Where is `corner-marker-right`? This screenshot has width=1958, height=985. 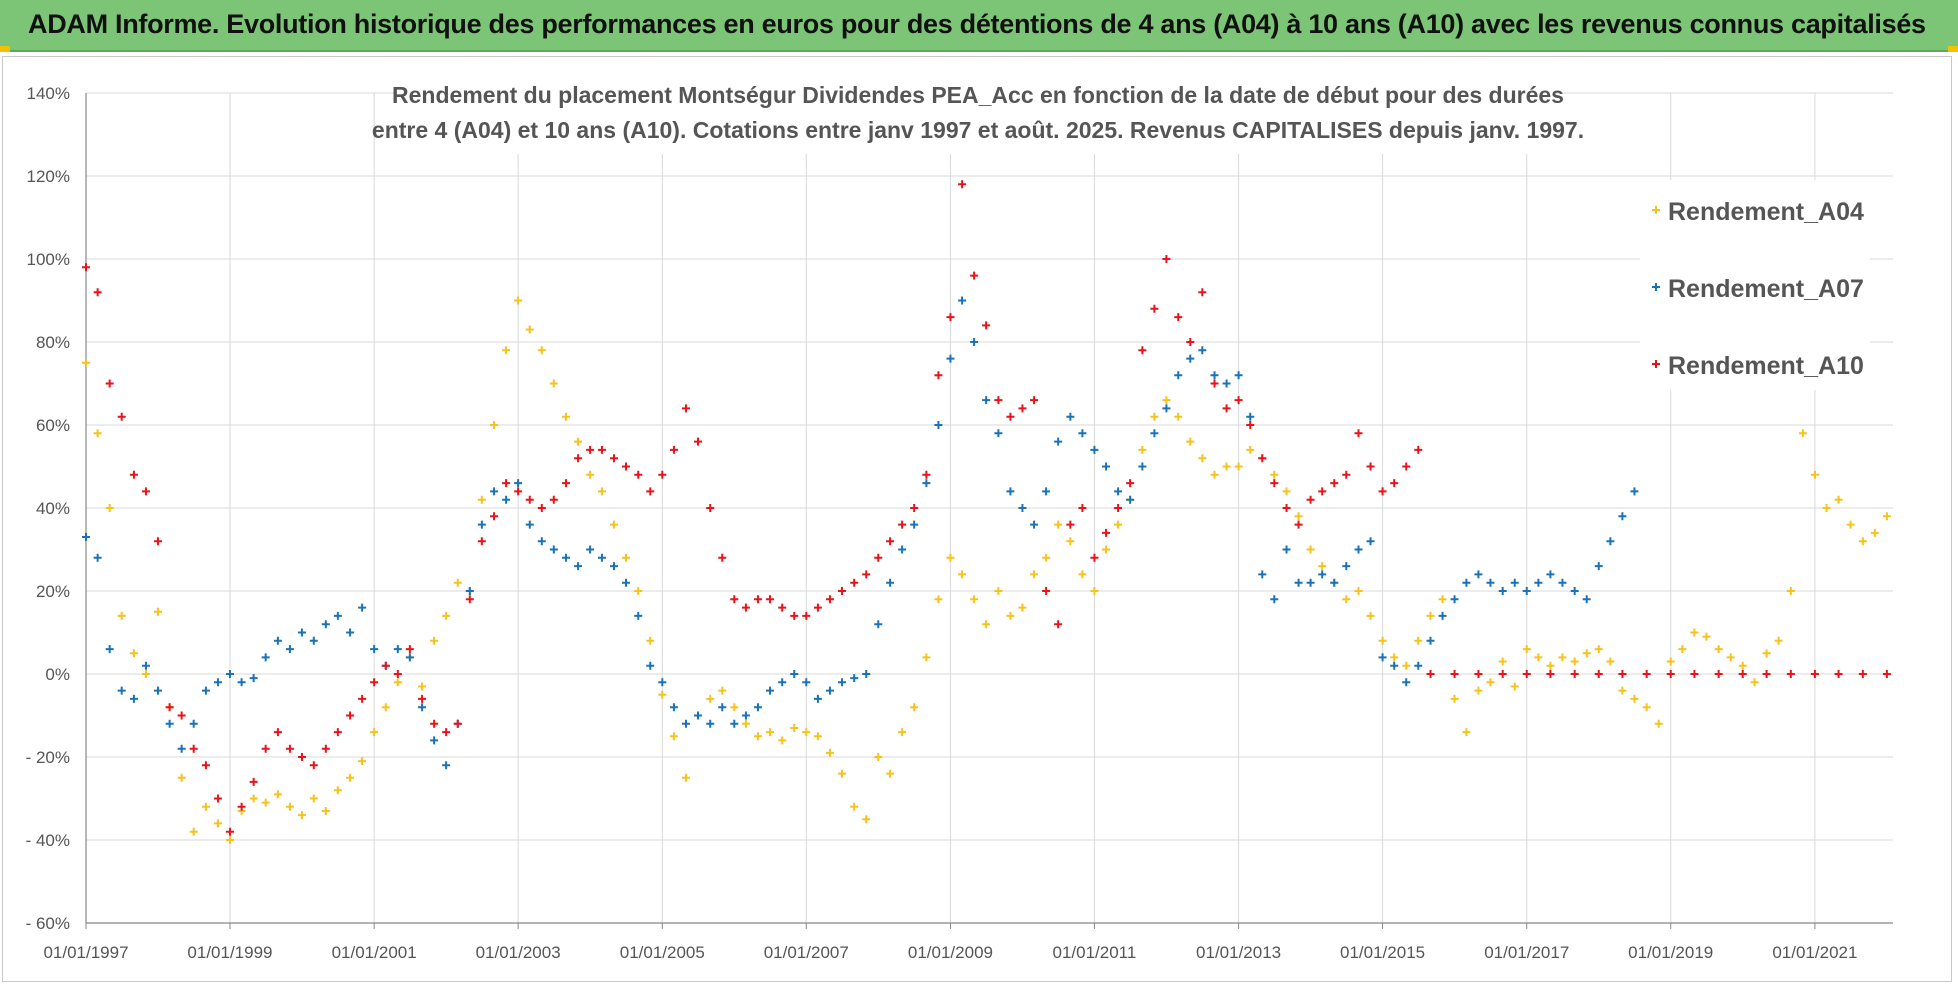 corner-marker-right is located at coordinates (1953, 49).